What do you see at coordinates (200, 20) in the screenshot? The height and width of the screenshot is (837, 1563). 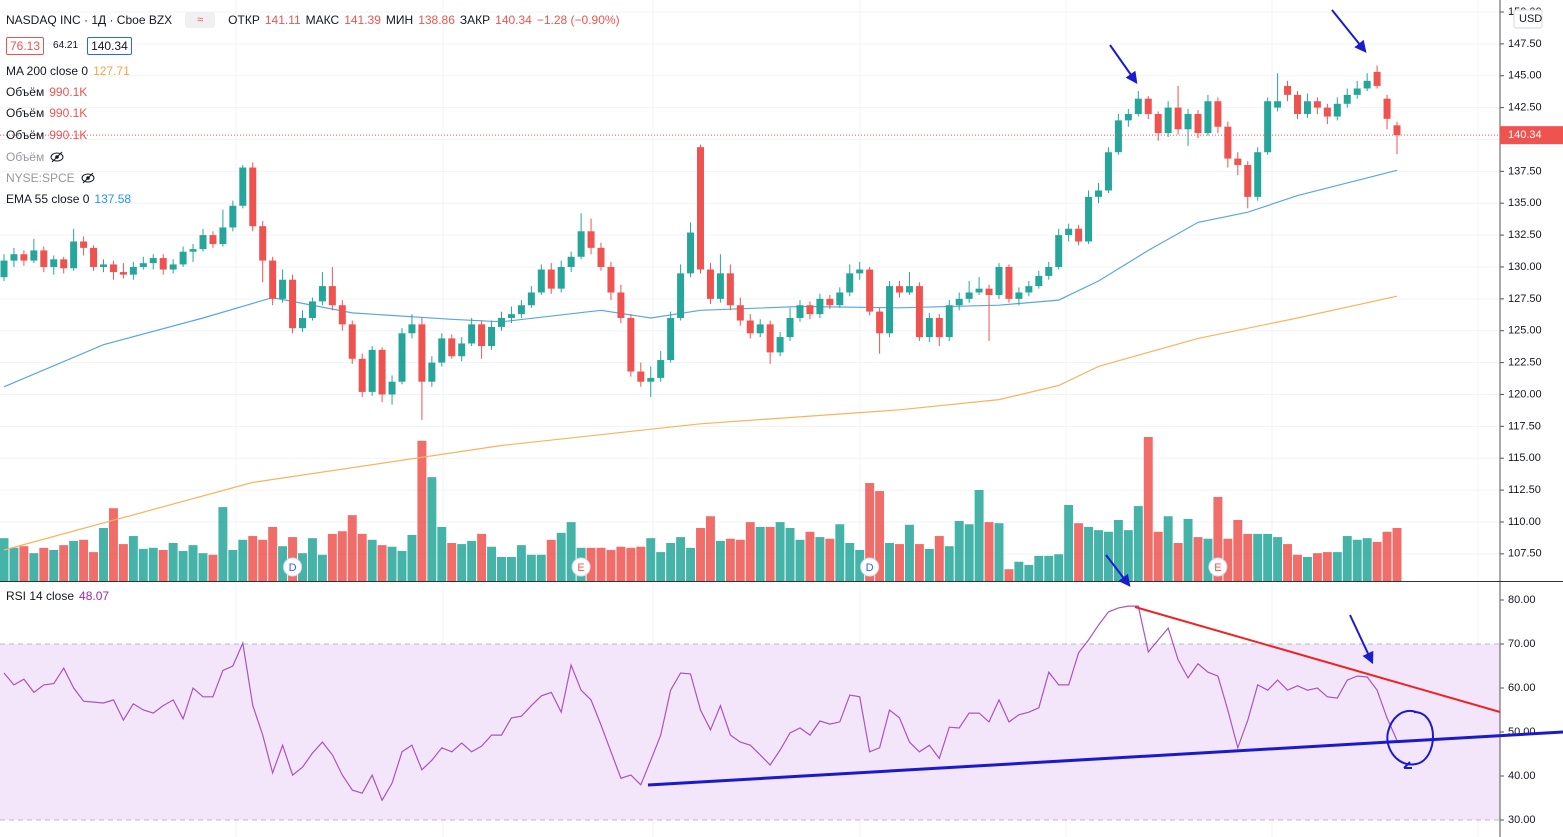 I see `compare-button: ≈` at bounding box center [200, 20].